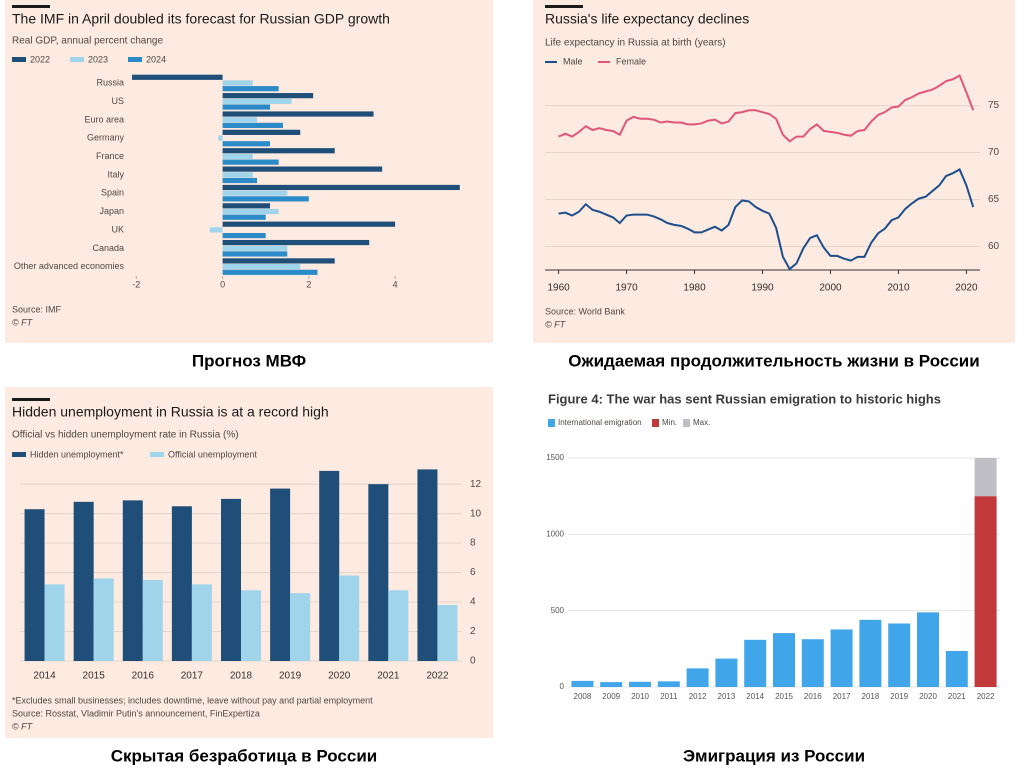 This screenshot has height=775, width=1024. I want to click on chart-title: Russia's life expectancy declines, so click(647, 19).